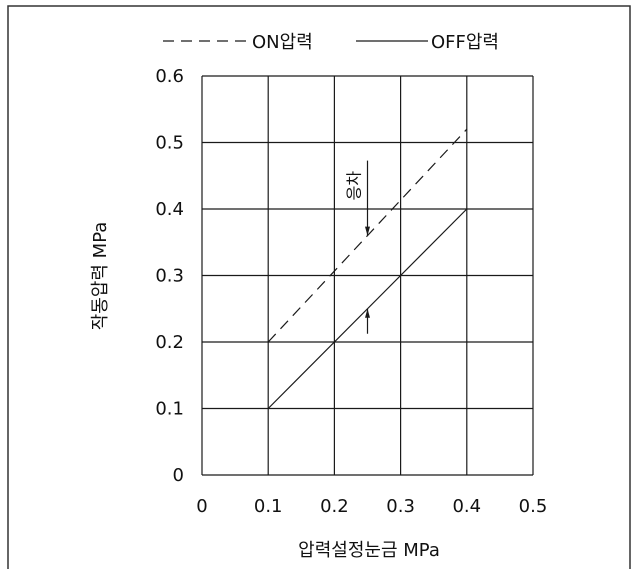 Image resolution: width=636 pixels, height=569 pixels. What do you see at coordinates (169, 209) in the screenshot?
I see `y-tick-label-4: 0.4` at bounding box center [169, 209].